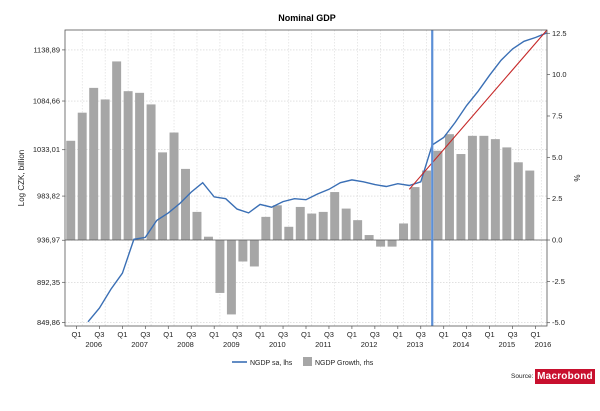 The height and width of the screenshot is (411, 600). I want to click on right-tick-label: 7.5, so click(557, 115).